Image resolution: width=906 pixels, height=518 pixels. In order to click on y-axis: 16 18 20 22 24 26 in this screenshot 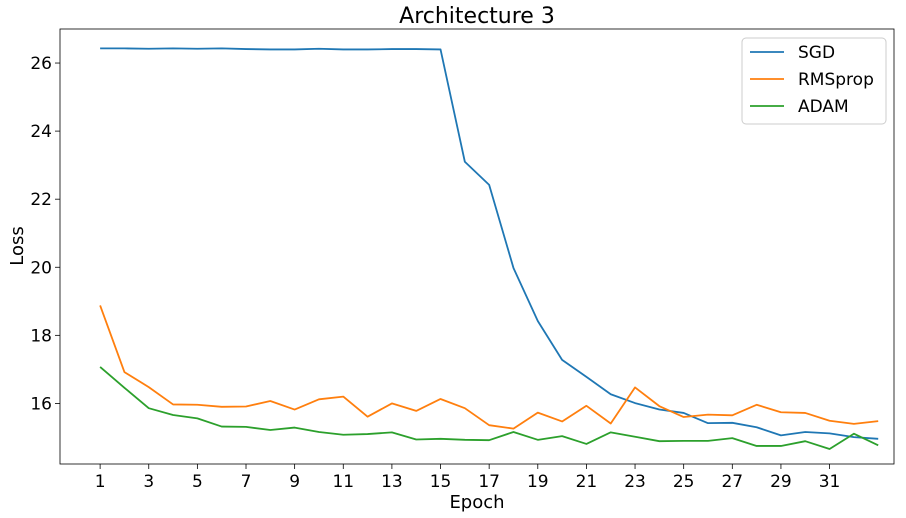, I will do `click(45, 234)`.